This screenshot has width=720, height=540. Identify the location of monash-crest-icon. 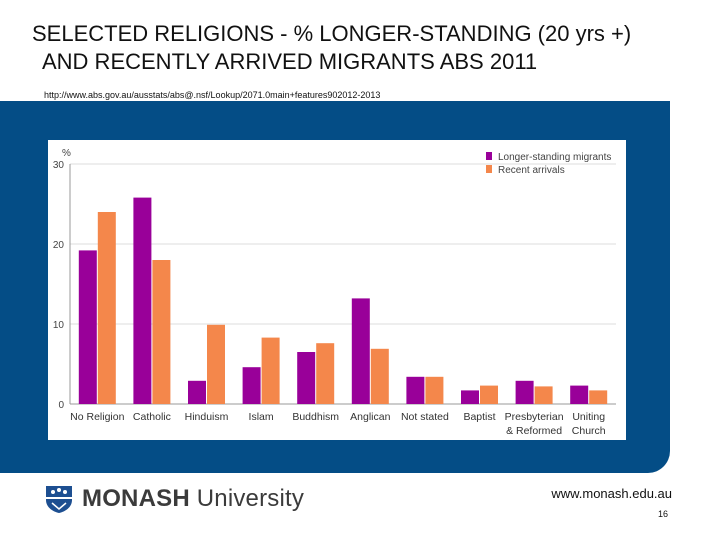
(59, 499).